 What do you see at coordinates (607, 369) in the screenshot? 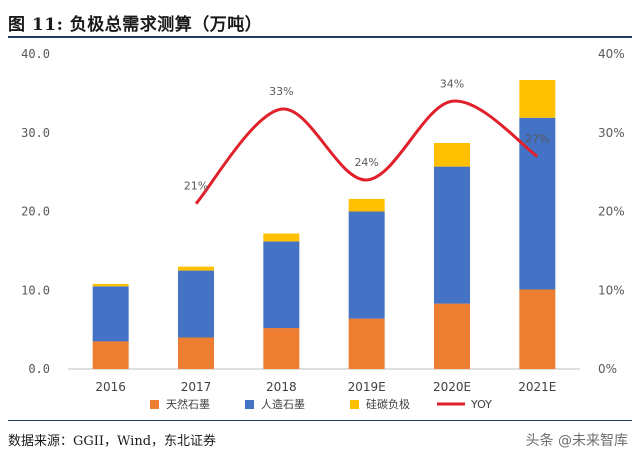
I see `y-right-tick-label: 0%` at bounding box center [607, 369].